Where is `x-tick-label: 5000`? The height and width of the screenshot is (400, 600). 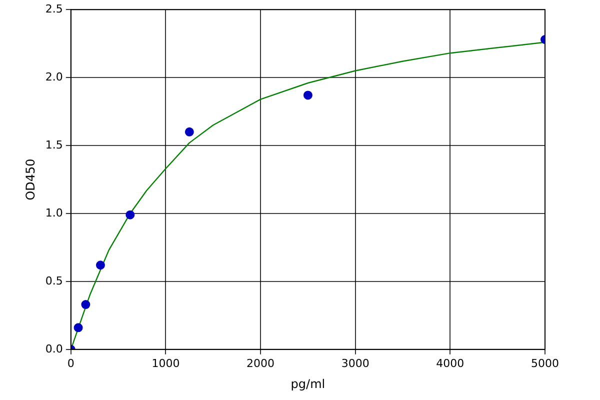
x-tick-label: 5000 is located at coordinates (545, 363).